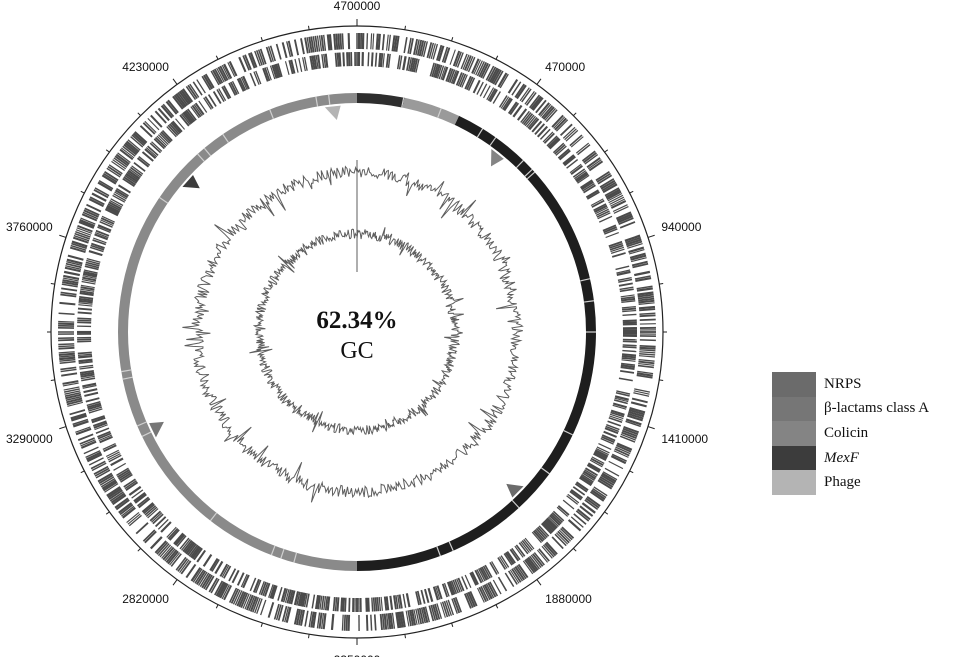 Image resolution: width=972 pixels, height=657 pixels. I want to click on scale-tick-label: 1410000, so click(684, 439).